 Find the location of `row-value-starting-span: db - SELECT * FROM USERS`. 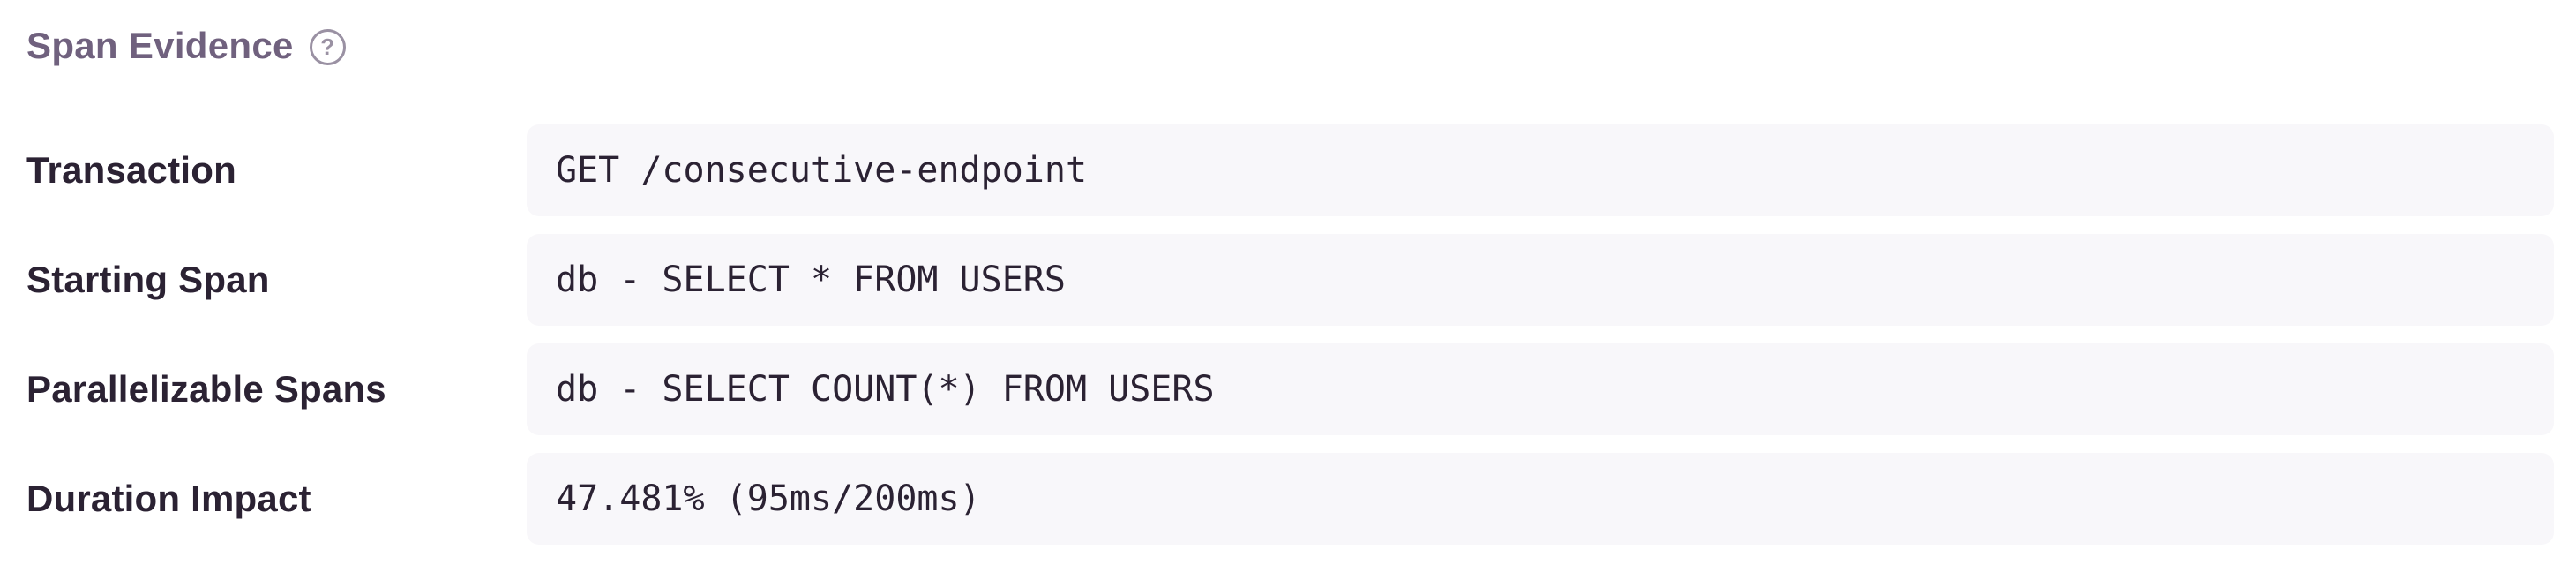

row-value-starting-span: db - SELECT * FROM USERS is located at coordinates (1541, 280).